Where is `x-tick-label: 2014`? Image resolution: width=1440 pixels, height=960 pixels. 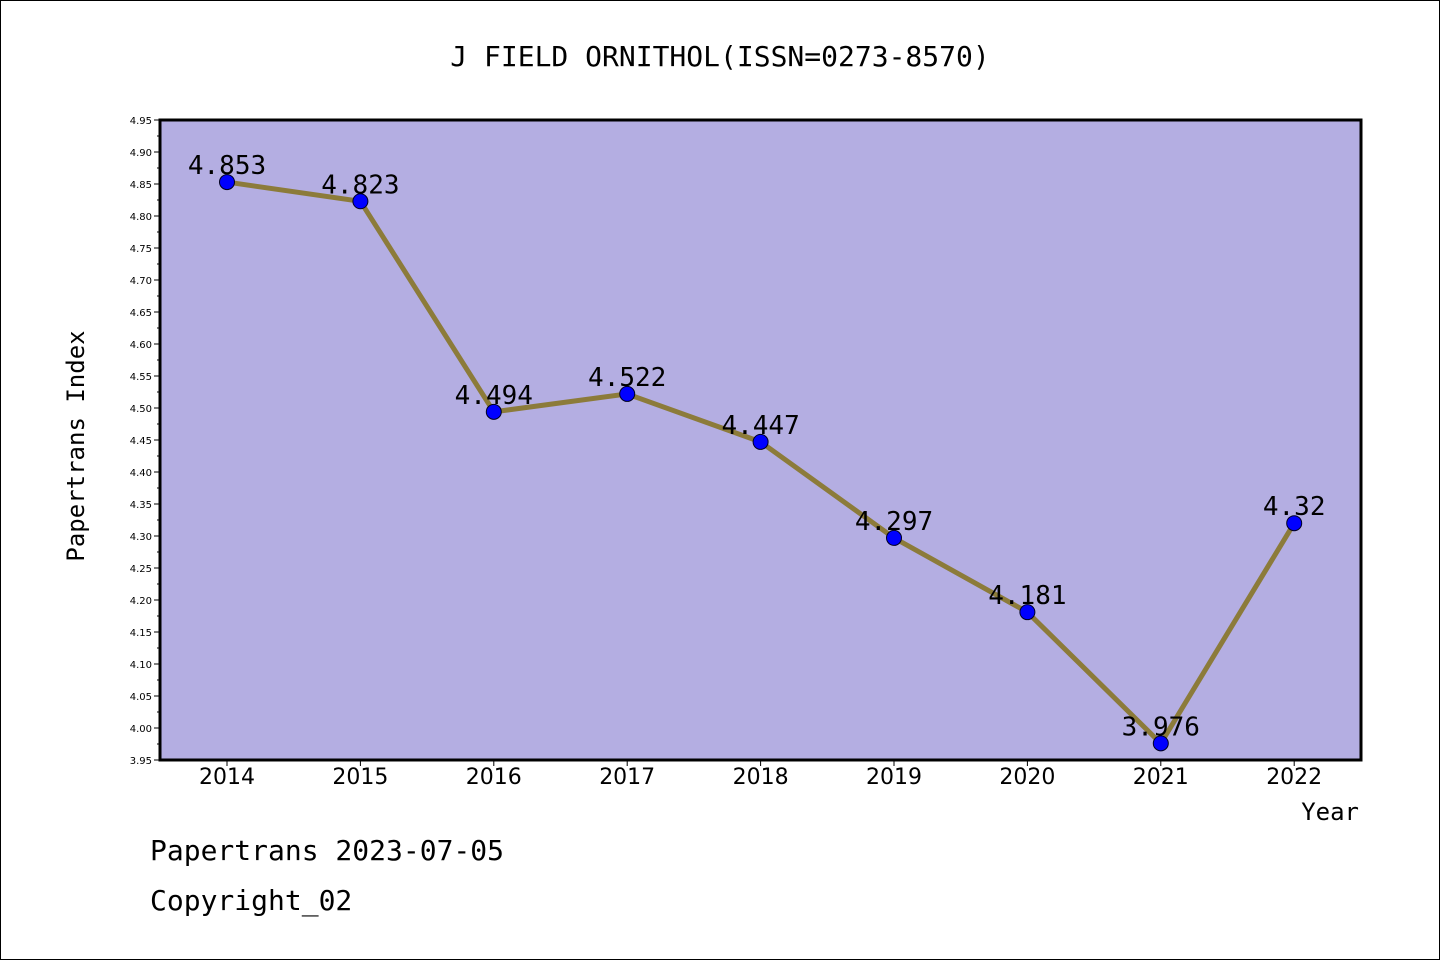
x-tick-label: 2014 is located at coordinates (227, 777).